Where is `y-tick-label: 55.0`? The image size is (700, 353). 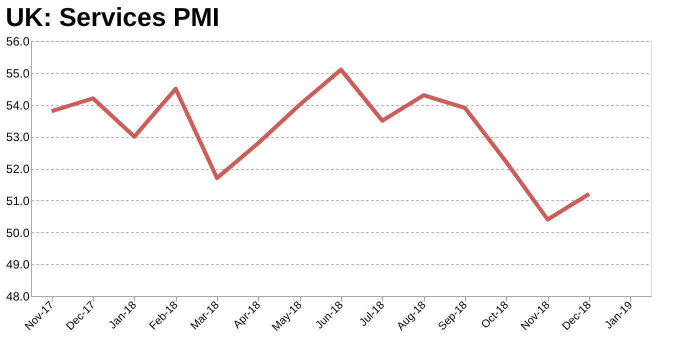 y-tick-label: 55.0 is located at coordinates (18, 73).